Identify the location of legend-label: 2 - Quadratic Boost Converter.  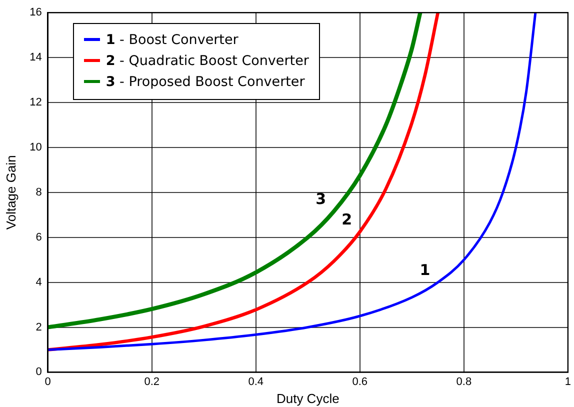
(206, 61).